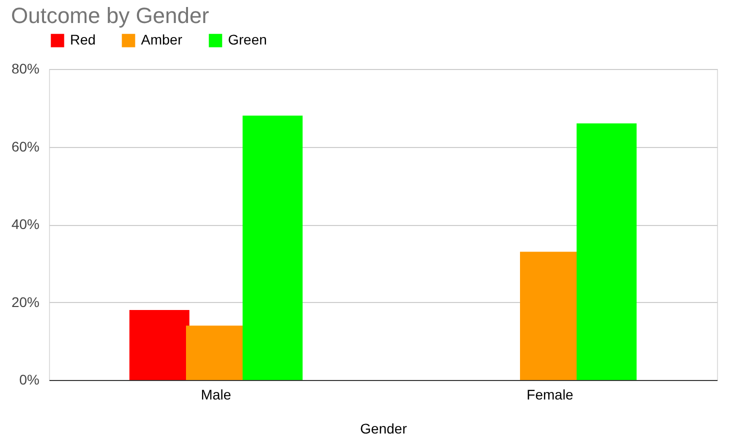 This screenshot has width=732, height=441. I want to click on x-tick-label: Male, so click(216, 394).